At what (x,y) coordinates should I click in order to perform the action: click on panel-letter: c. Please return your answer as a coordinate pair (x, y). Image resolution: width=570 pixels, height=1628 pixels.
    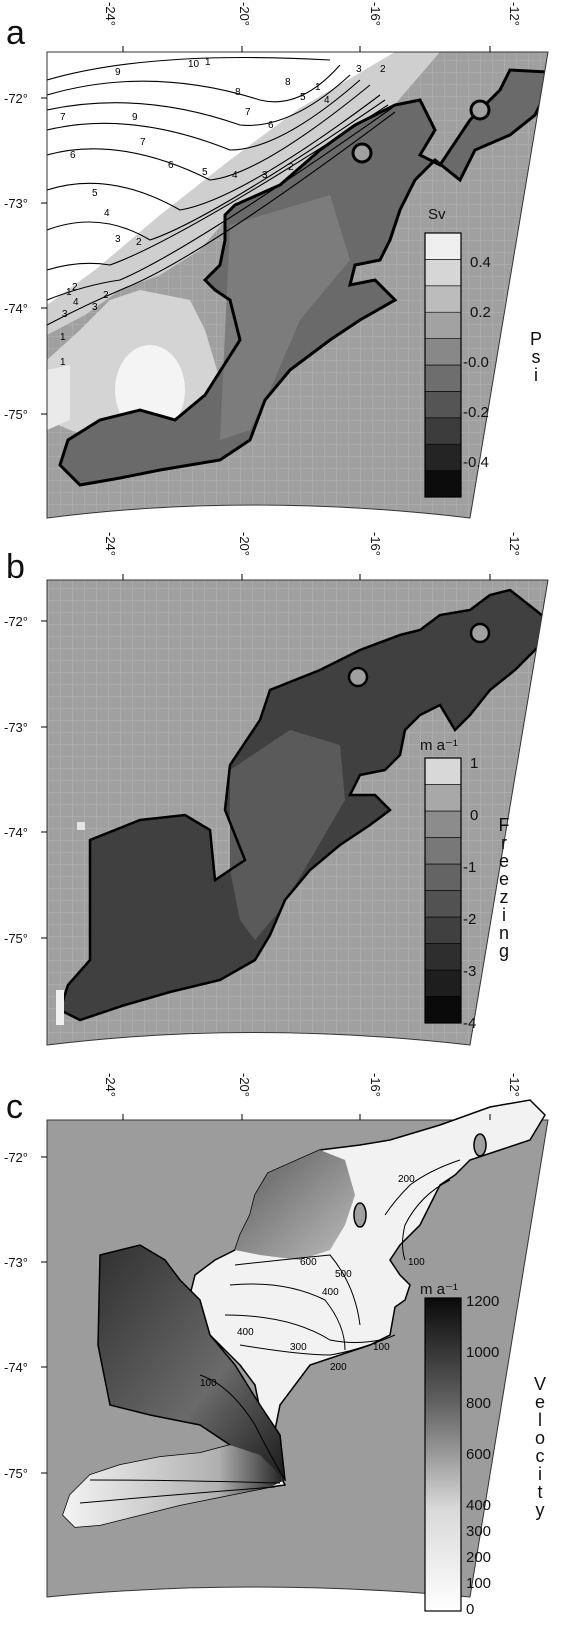
    Looking at the image, I should click on (14, 1107).